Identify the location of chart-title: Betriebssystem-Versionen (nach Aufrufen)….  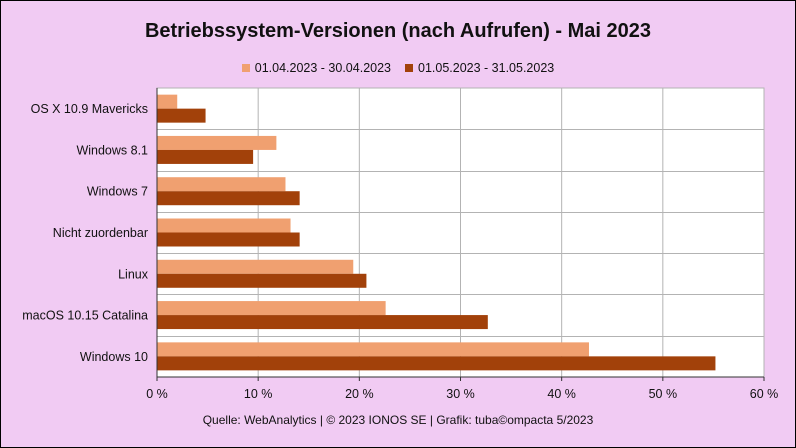
(398, 31).